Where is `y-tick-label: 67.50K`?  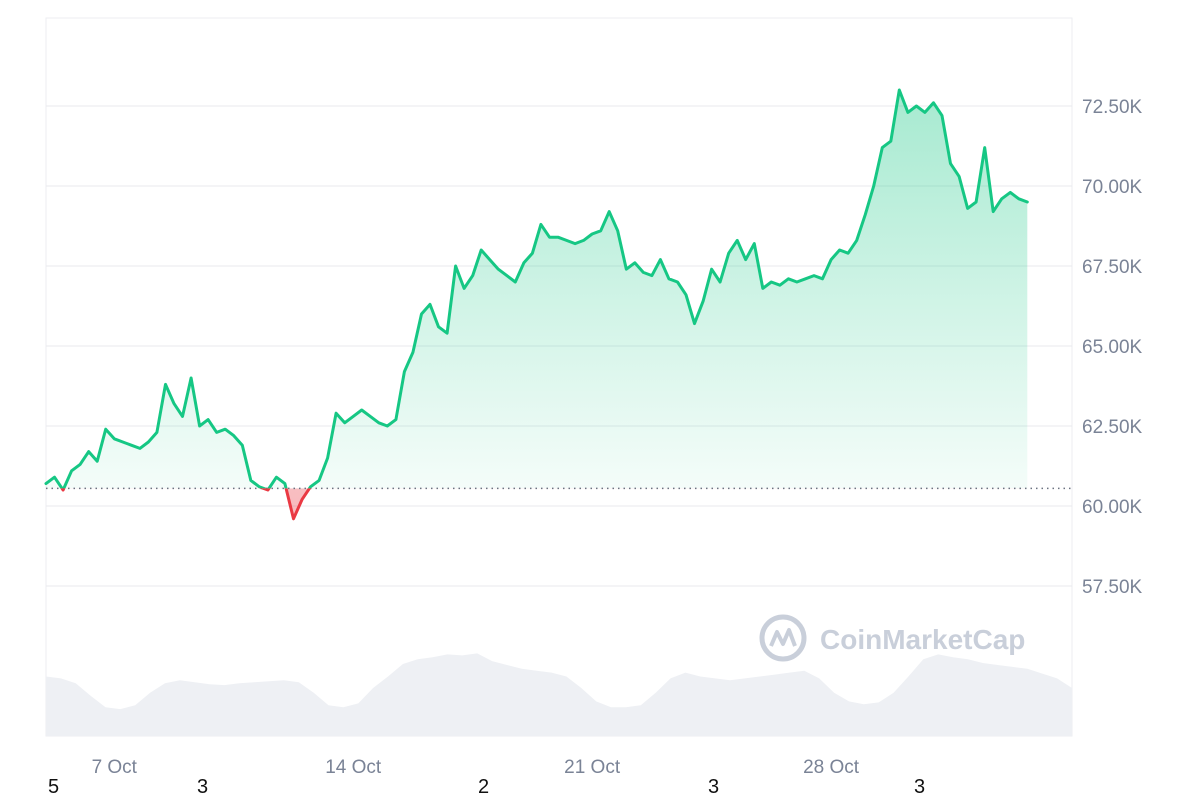 y-tick-label: 67.50K is located at coordinates (1112, 267).